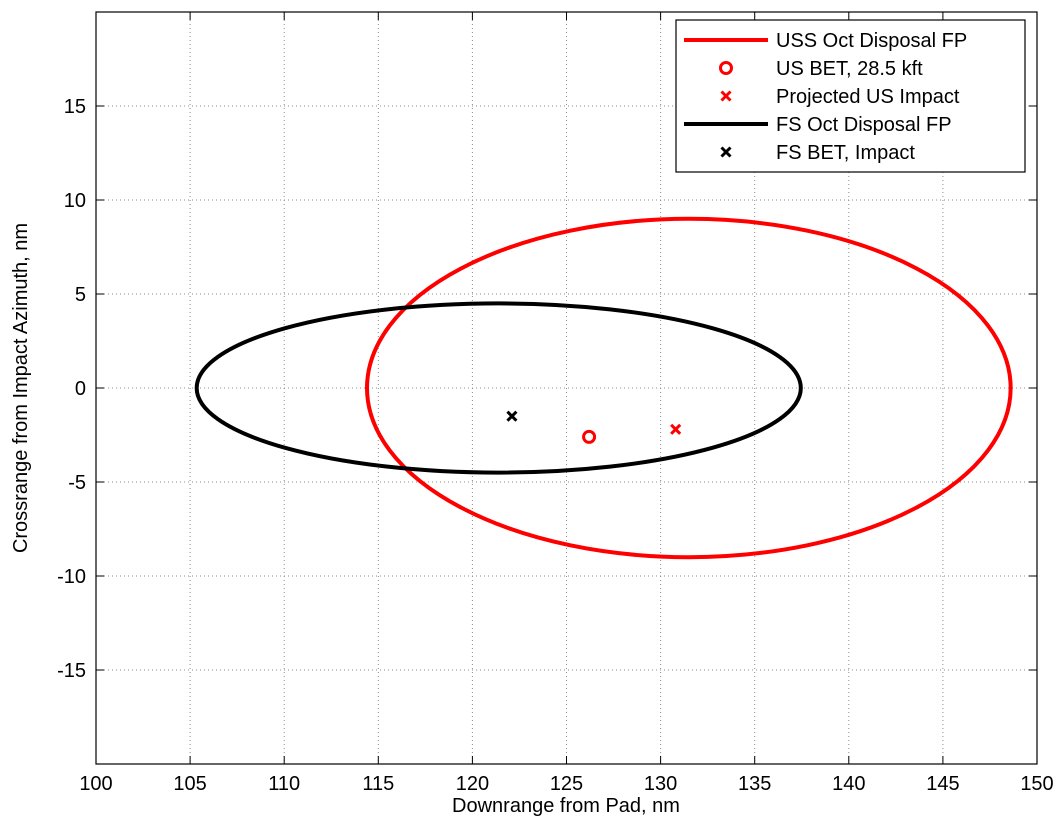  What do you see at coordinates (849, 69) in the screenshot?
I see `legend-label: US BET, 28.5 kft` at bounding box center [849, 69].